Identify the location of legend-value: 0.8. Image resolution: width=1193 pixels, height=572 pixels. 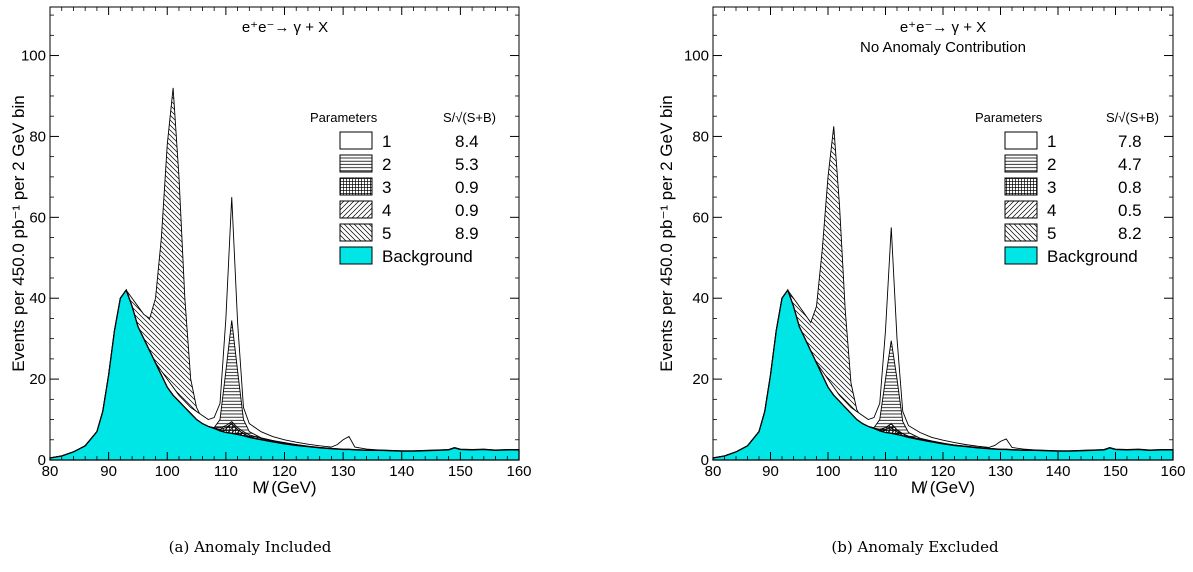
(1130, 187).